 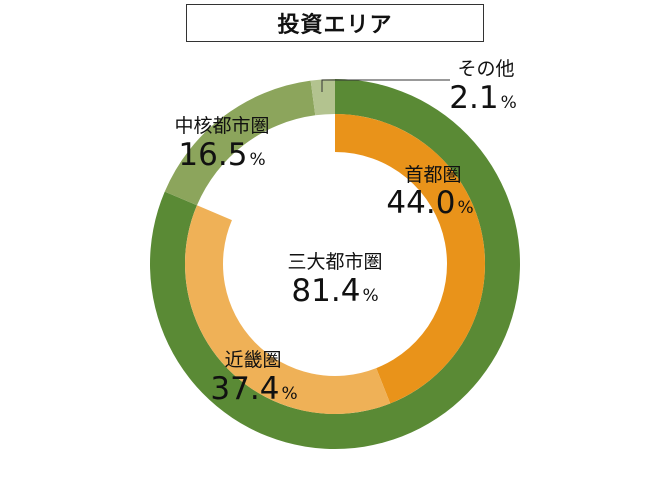 What do you see at coordinates (221, 155) in the screenshot?
I see `label-chukaku-value: 16.5%` at bounding box center [221, 155].